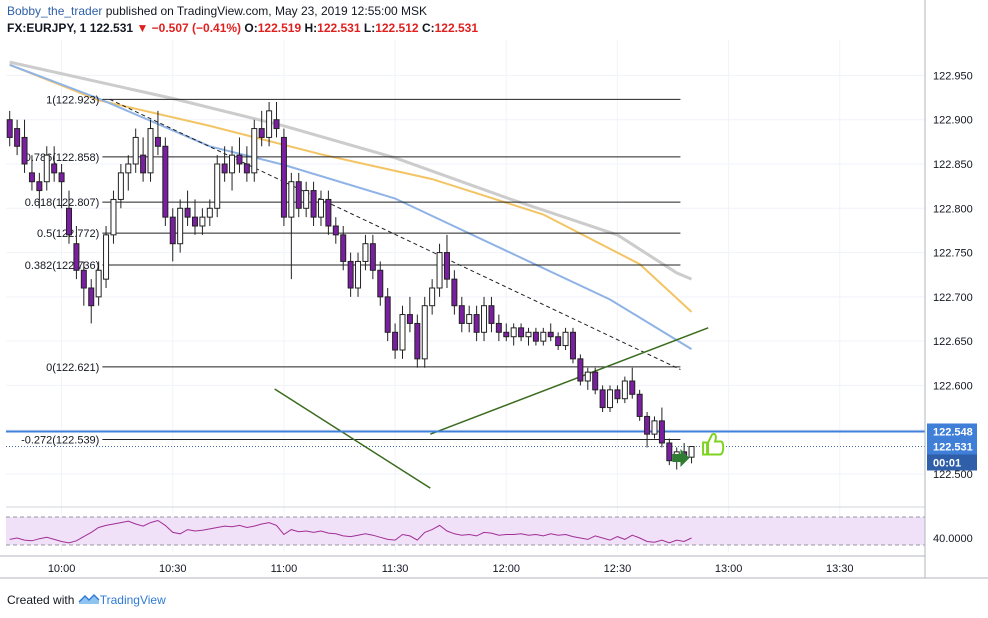 The width and height of the screenshot is (988, 618). What do you see at coordinates (698, 450) in the screenshot?
I see `annotations` at bounding box center [698, 450].